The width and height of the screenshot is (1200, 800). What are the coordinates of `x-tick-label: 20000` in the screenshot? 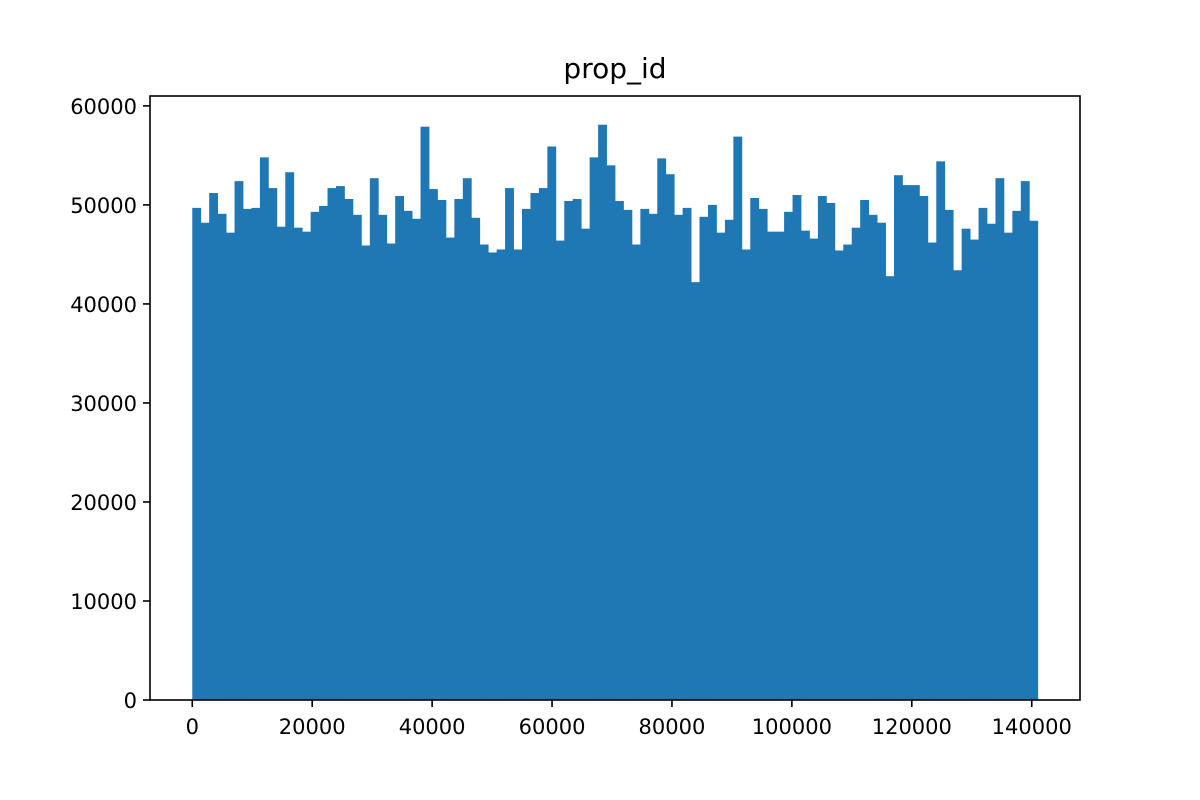 It's located at (312, 727).